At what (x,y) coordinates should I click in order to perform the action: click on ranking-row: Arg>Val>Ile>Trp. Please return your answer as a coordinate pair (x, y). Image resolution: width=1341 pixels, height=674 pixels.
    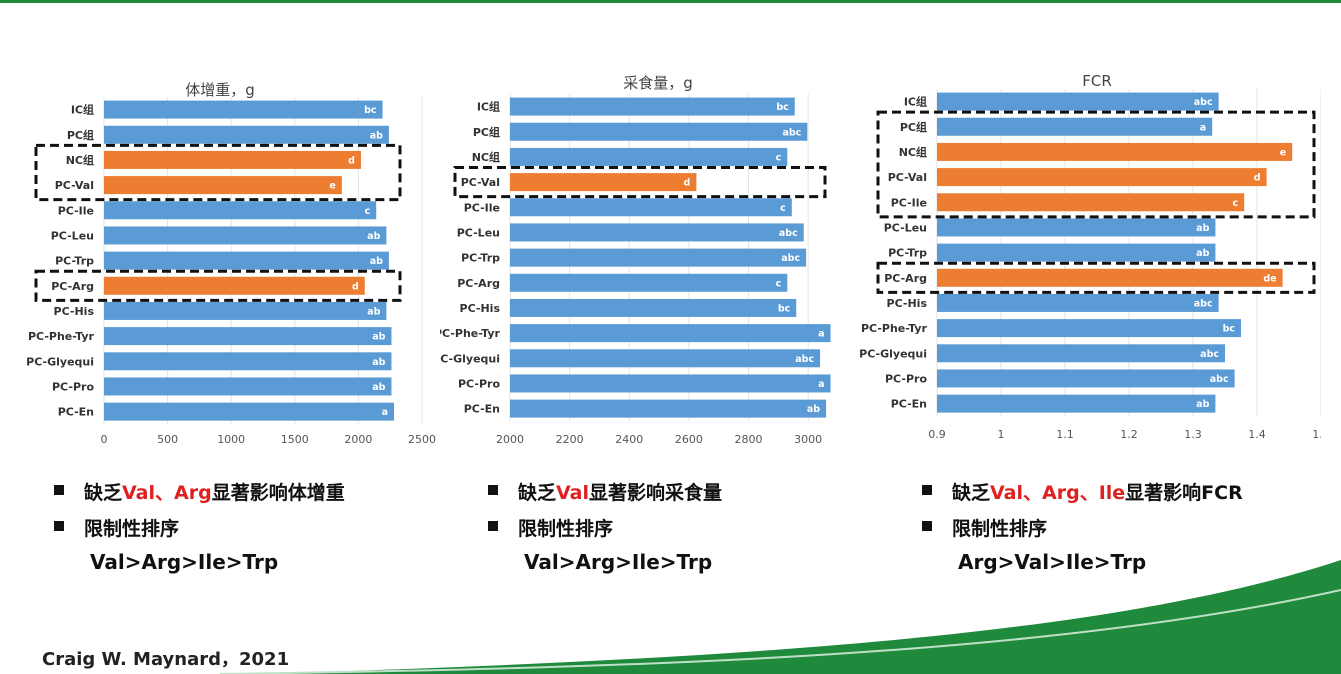
    Looking at the image, I should click on (1122, 564).